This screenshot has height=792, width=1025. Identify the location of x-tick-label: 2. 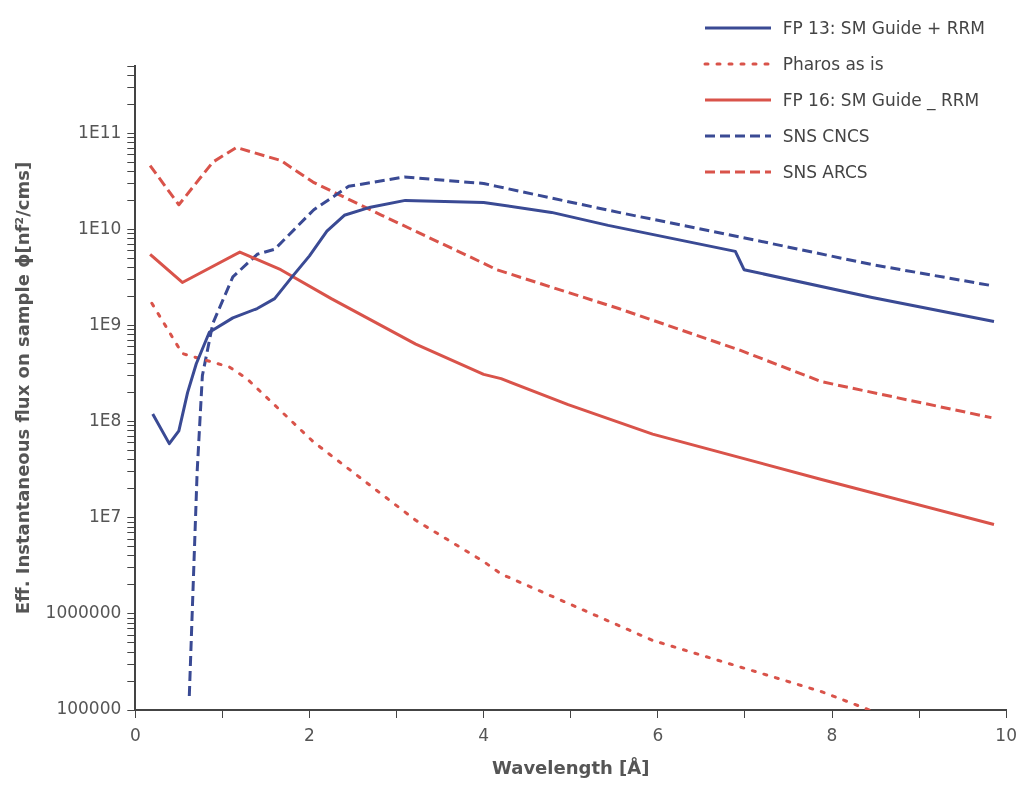
(309, 734).